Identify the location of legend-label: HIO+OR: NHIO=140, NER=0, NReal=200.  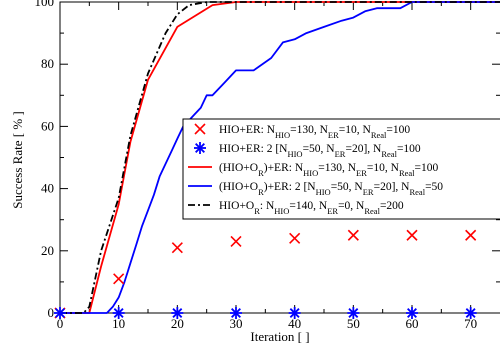
(311, 208).